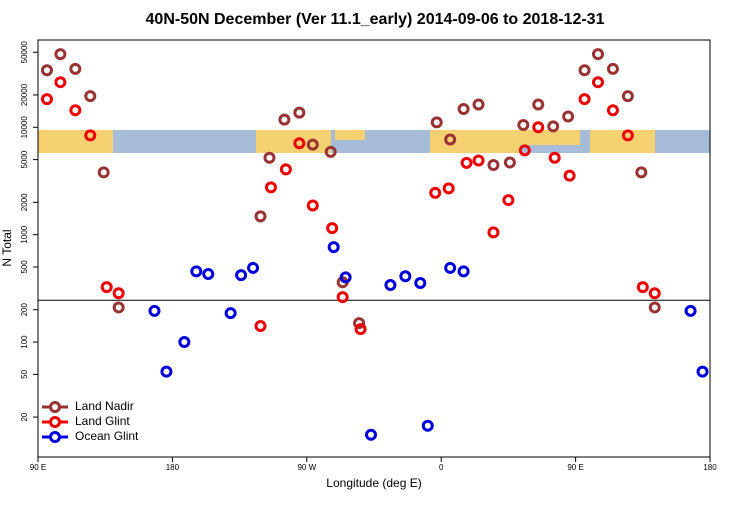  Describe the element at coordinates (104, 406) in the screenshot. I see `legend-label: Land Nadir` at that location.